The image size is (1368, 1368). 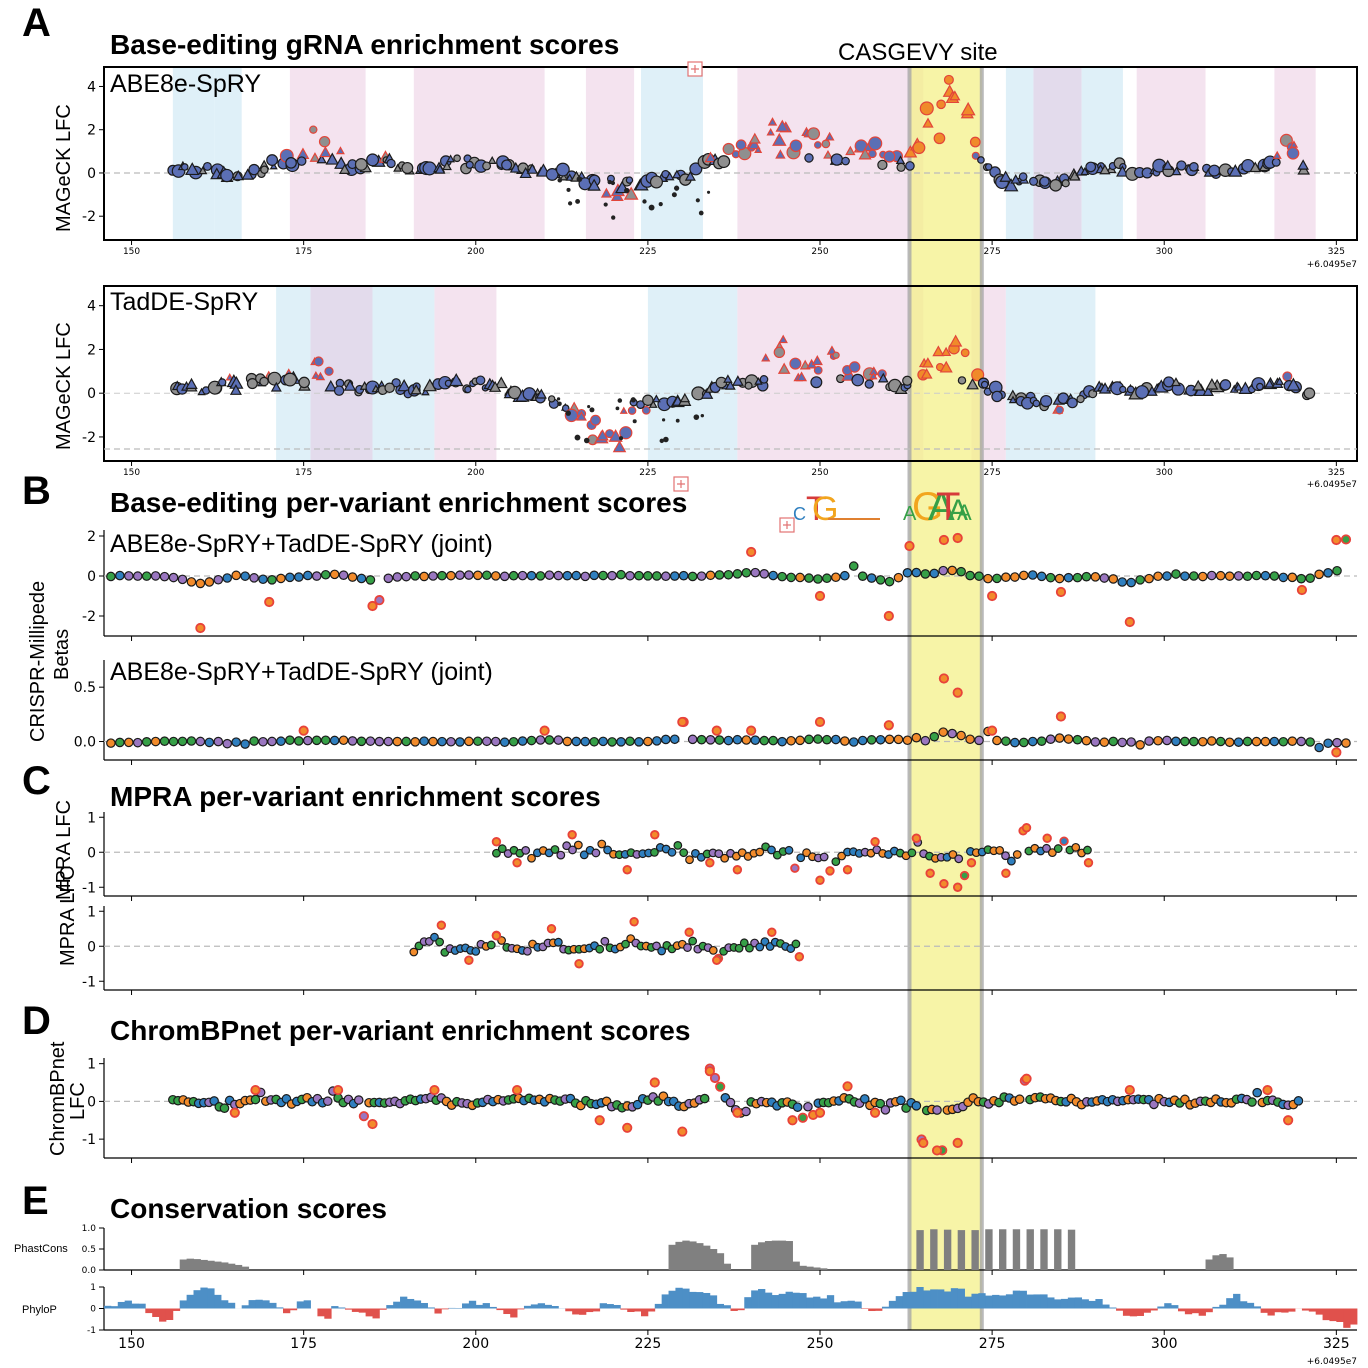 I want to click on x-tick-label: 200, so click(x=475, y=473).